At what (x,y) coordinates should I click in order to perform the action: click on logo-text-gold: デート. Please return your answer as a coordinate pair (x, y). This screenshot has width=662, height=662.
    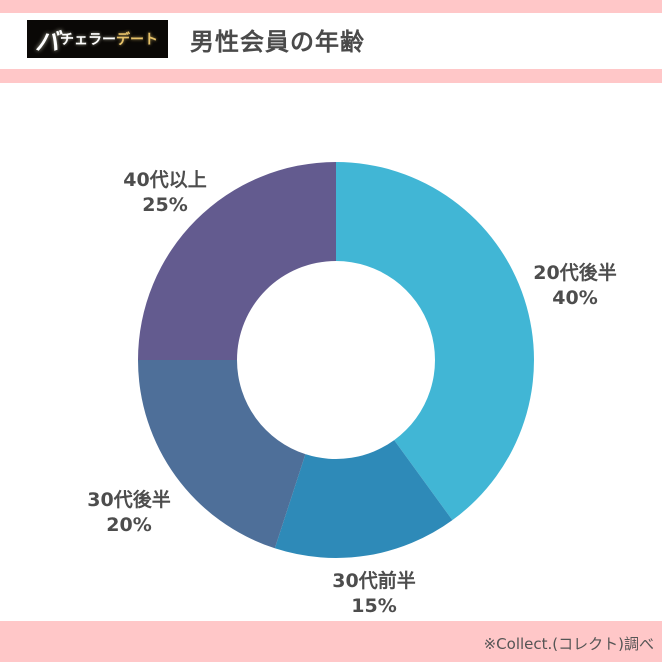
    Looking at the image, I should click on (137, 40).